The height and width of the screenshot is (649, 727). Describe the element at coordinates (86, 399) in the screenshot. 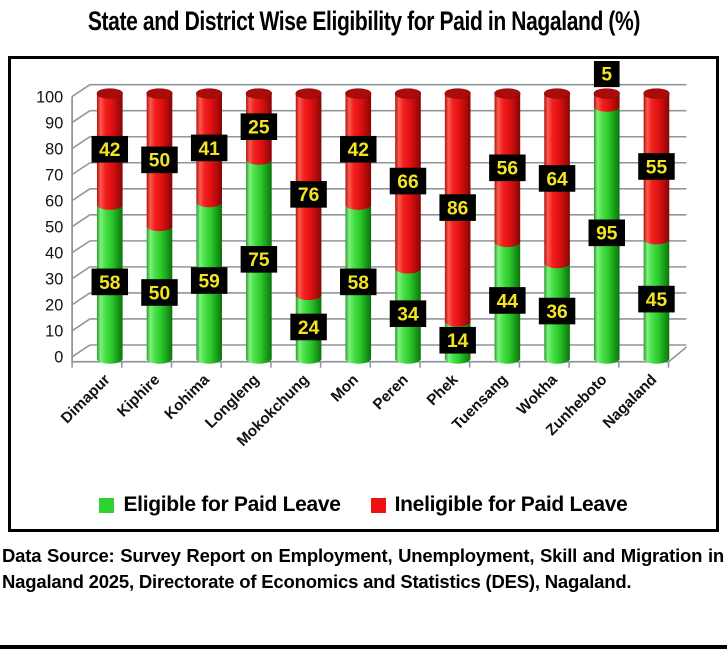

I see `x-axis-category-label: Dimapur` at that location.